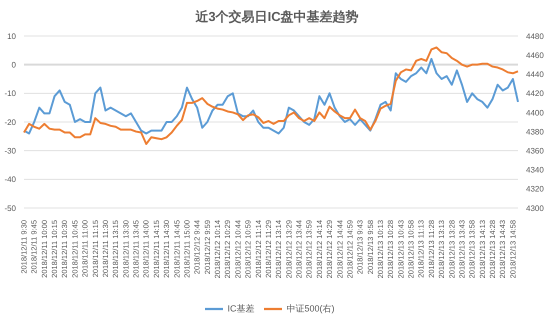 The width and height of the screenshot is (554, 322). I want to click on y-tick-label: -30, so click(10, 151).